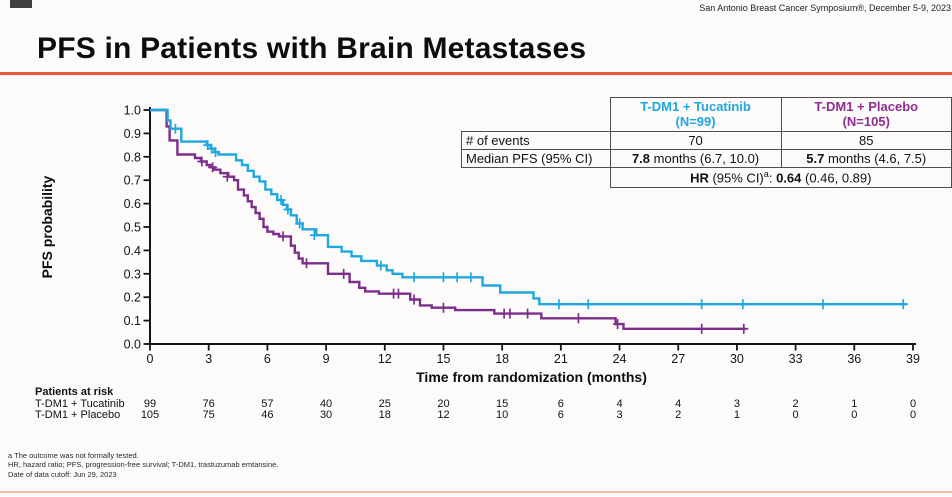 This screenshot has height=497, width=952. Describe the element at coordinates (132, 157) in the screenshot. I see `y-tick-label: 0.8` at that location.